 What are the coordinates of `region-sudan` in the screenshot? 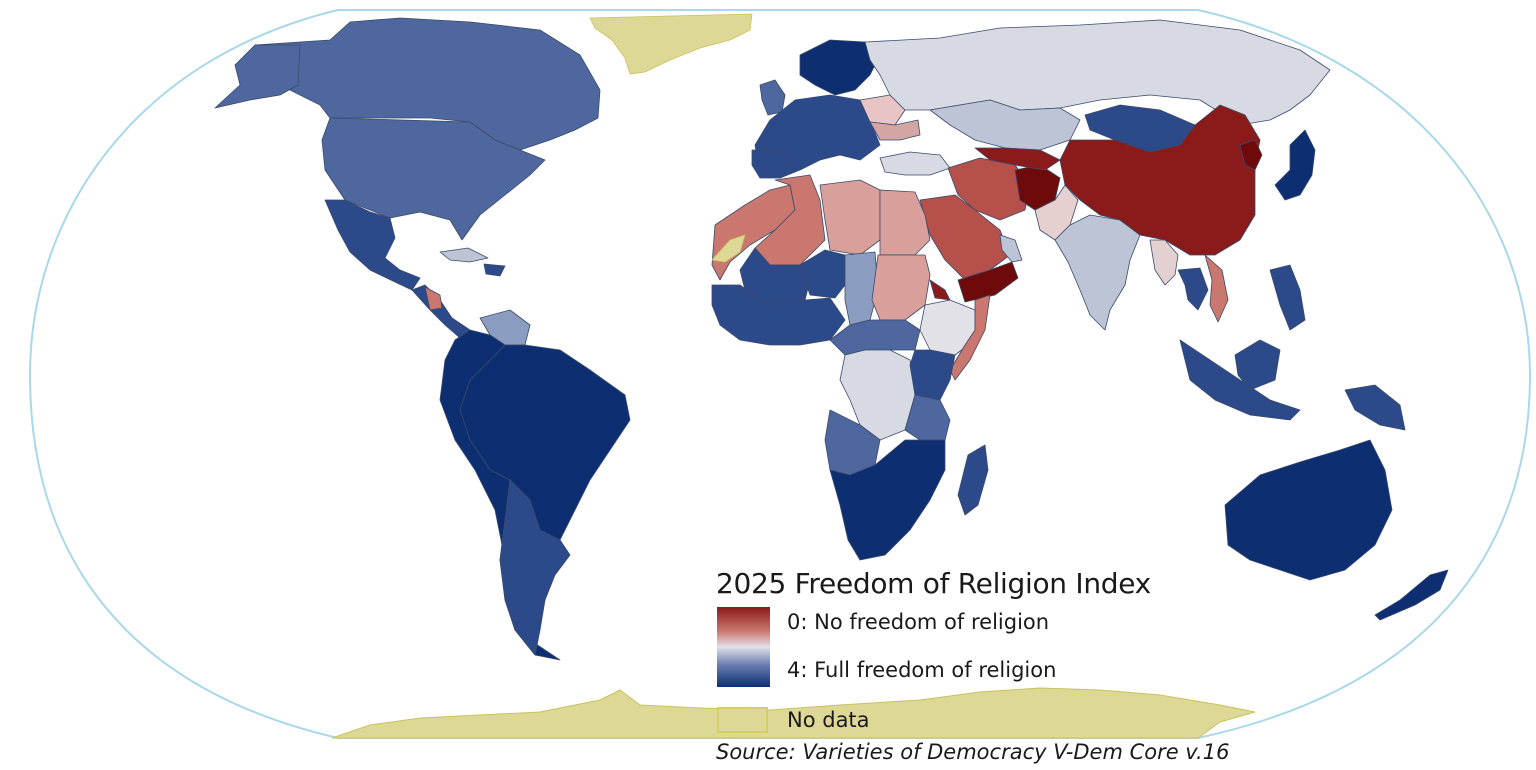 It's located at (901, 287).